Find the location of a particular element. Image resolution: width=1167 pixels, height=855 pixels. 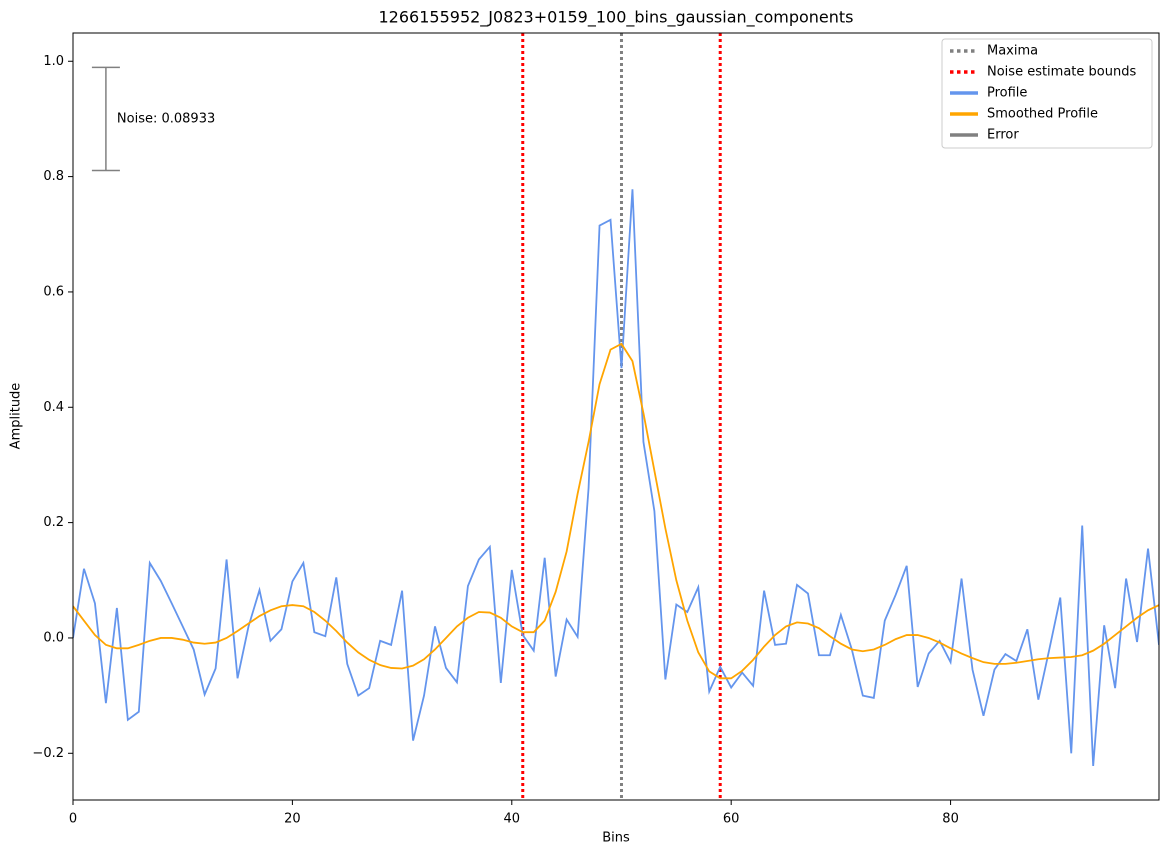

x-tick-label: 0 is located at coordinates (73, 819).